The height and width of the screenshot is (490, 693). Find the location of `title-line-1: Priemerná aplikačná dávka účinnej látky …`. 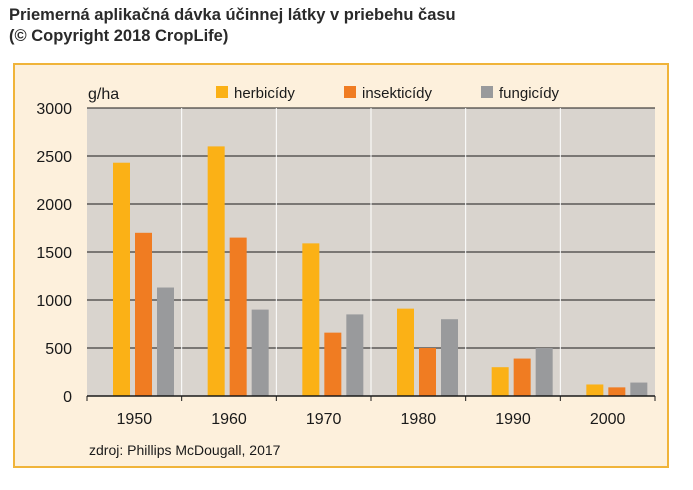

title-line-1: Priemerná aplikačná dávka účinnej látky … is located at coordinates (232, 15).